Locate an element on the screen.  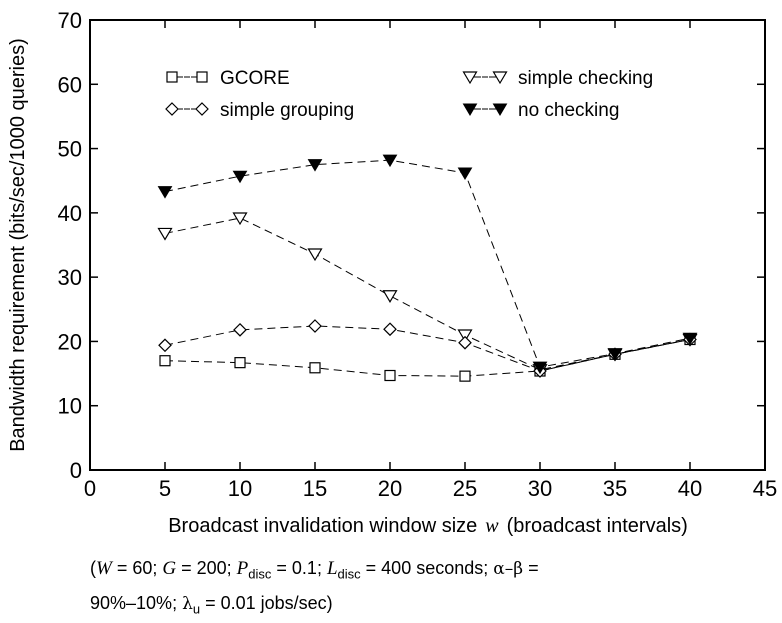
x-axis-title-main: Broadcast invalidation window size is located at coordinates (322, 526).